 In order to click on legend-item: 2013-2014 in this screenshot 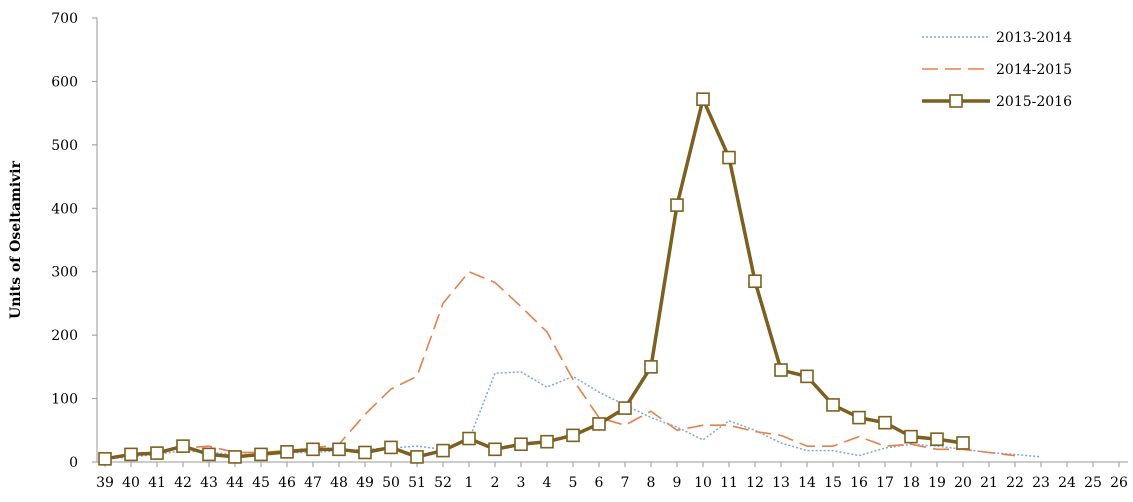, I will do `click(997, 38)`.